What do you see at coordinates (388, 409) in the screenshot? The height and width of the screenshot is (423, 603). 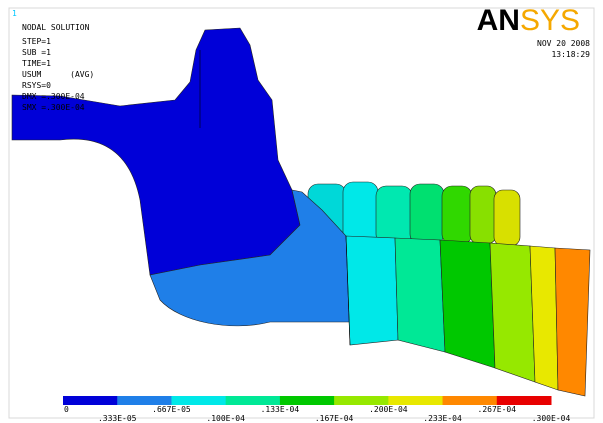 I see `legend-label: .200E-04` at bounding box center [388, 409].